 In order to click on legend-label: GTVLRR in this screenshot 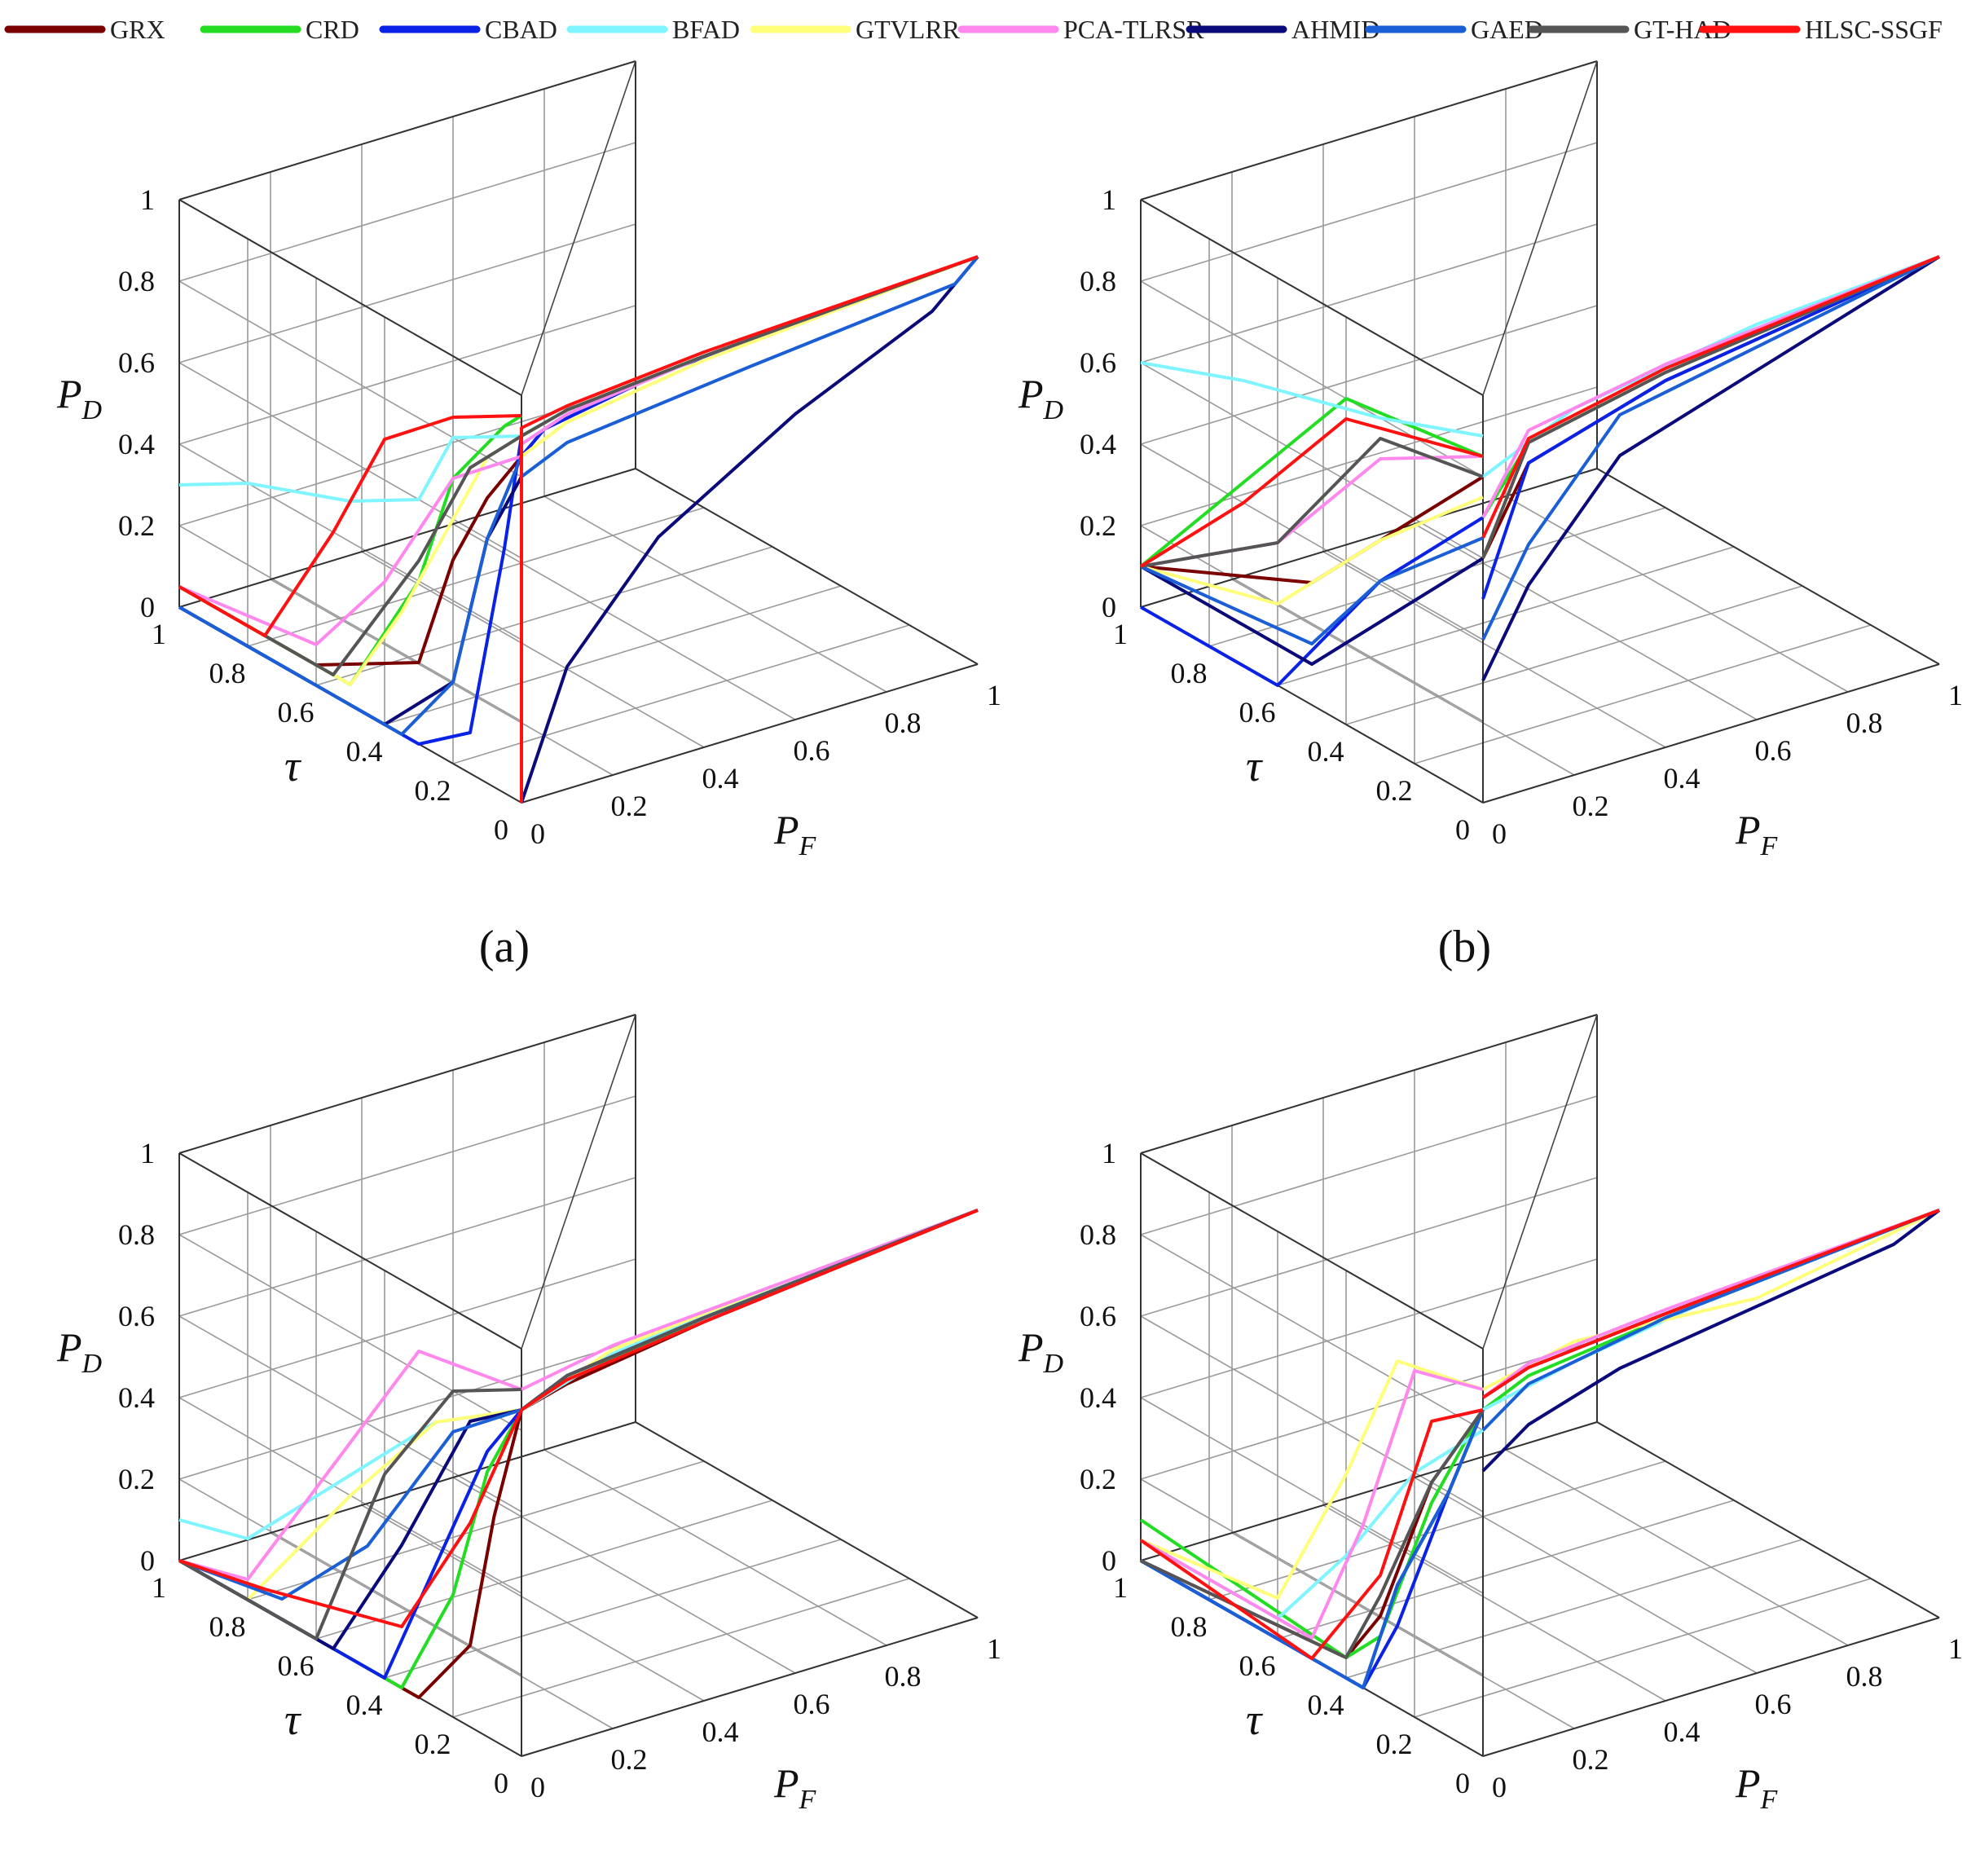, I will do `click(908, 30)`.